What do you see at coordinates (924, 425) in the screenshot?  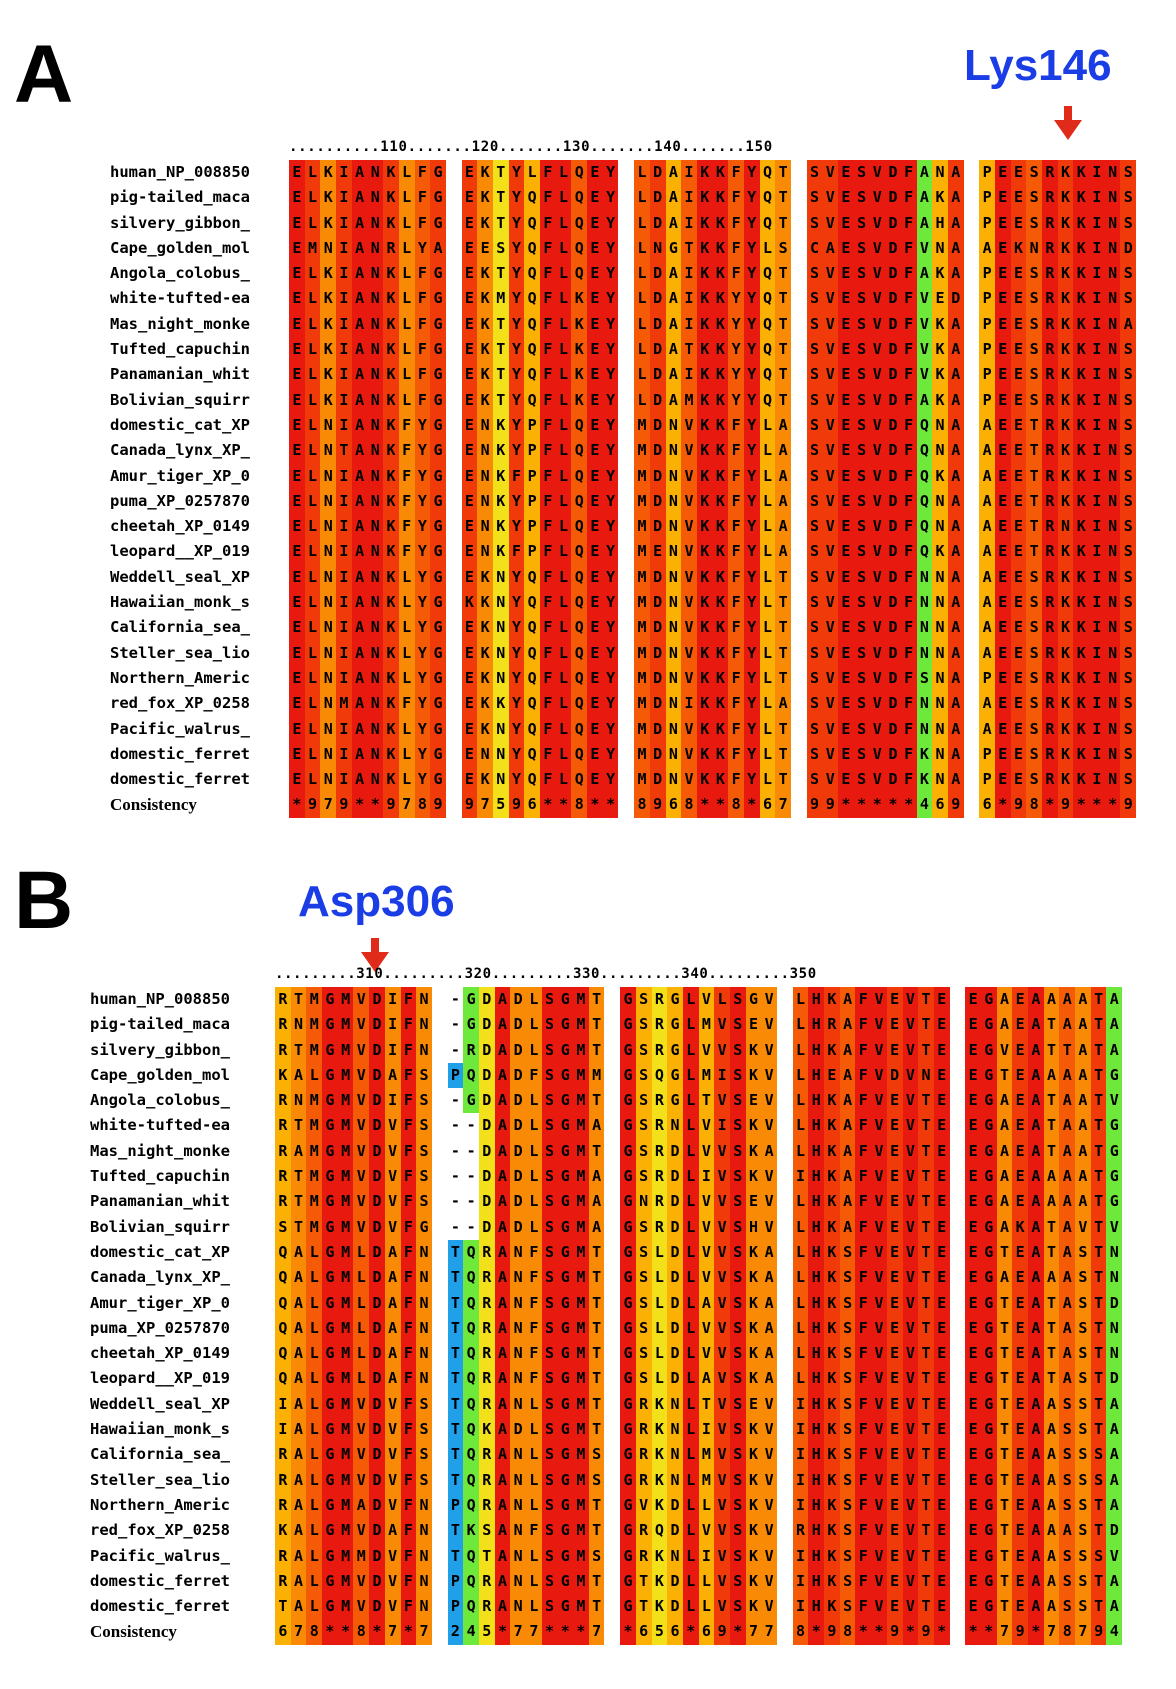 I see `residue-cell: Q` at bounding box center [924, 425].